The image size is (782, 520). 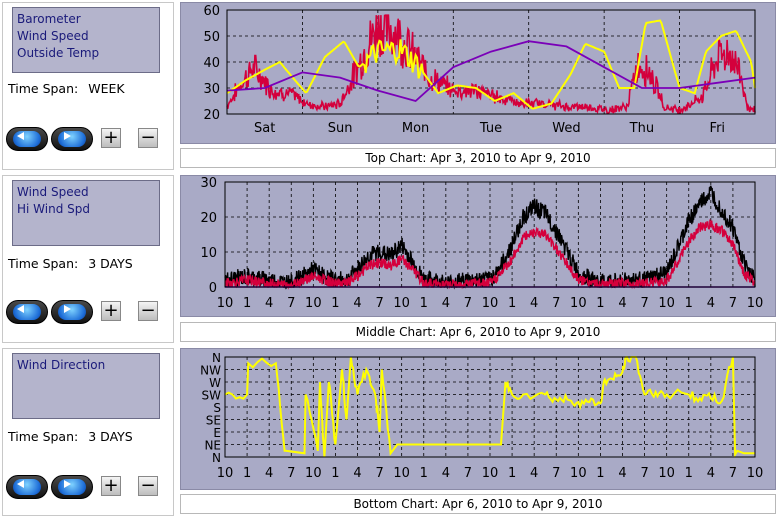 What do you see at coordinates (211, 37) in the screenshot?
I see `y-tick-label: 50` at bounding box center [211, 37].